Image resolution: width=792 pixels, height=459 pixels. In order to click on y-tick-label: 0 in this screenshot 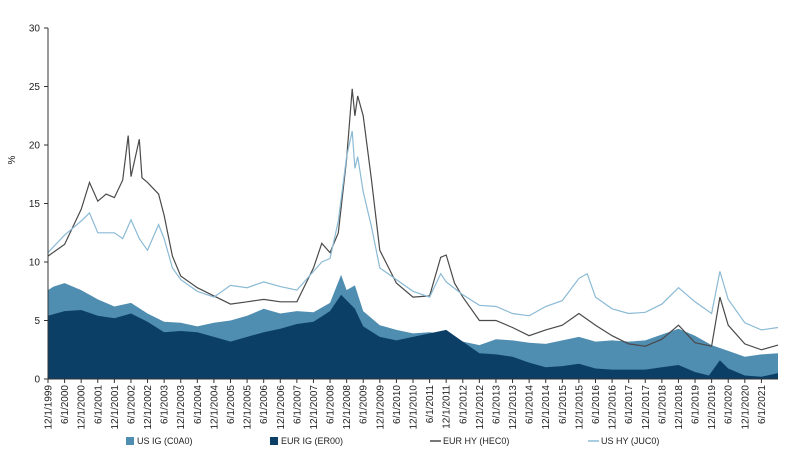, I will do `click(37, 380)`.